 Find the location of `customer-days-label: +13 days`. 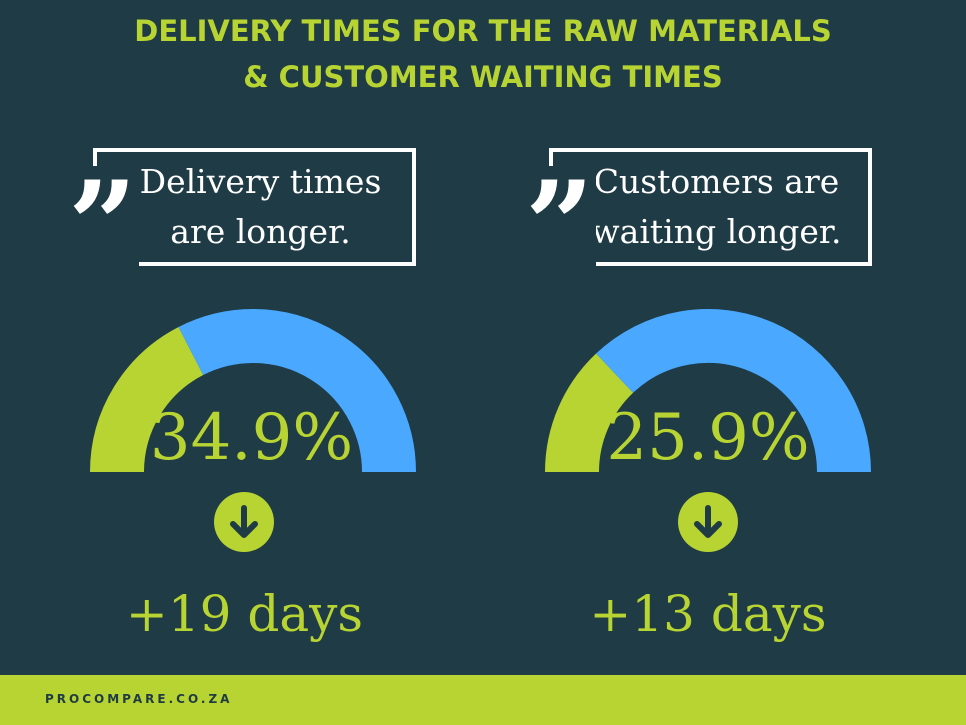

customer-days-label: +13 days is located at coordinates (708, 614).